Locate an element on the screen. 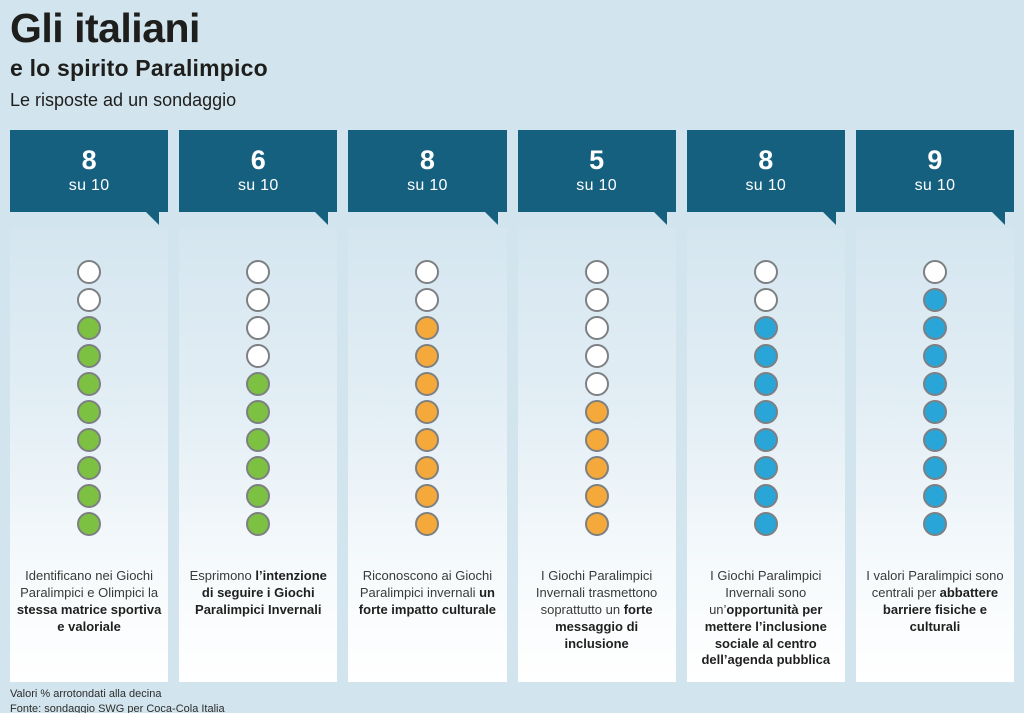 This screenshot has width=1024, height=713. footer-note: Valori % arrotondati alla decina is located at coordinates (86, 694).